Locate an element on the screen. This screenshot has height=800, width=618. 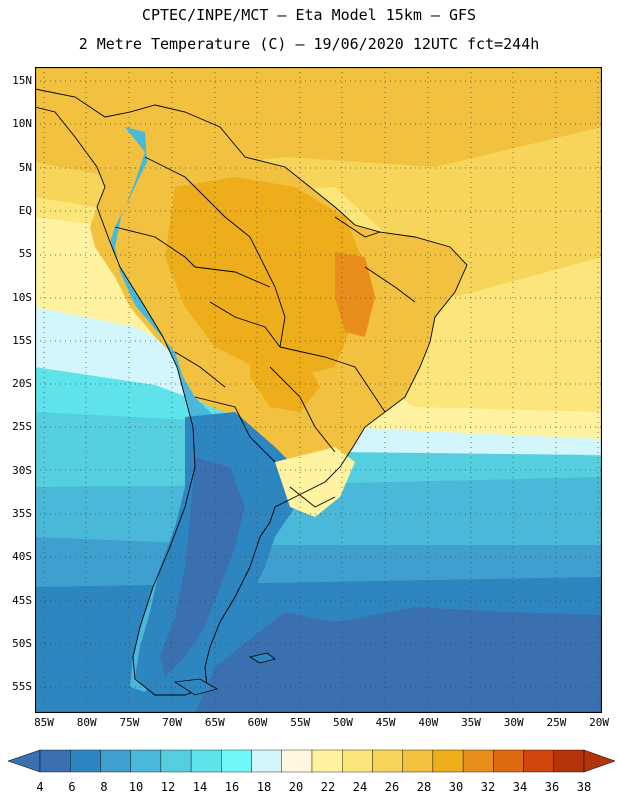
lon-label: 60W is located at coordinates (257, 722).